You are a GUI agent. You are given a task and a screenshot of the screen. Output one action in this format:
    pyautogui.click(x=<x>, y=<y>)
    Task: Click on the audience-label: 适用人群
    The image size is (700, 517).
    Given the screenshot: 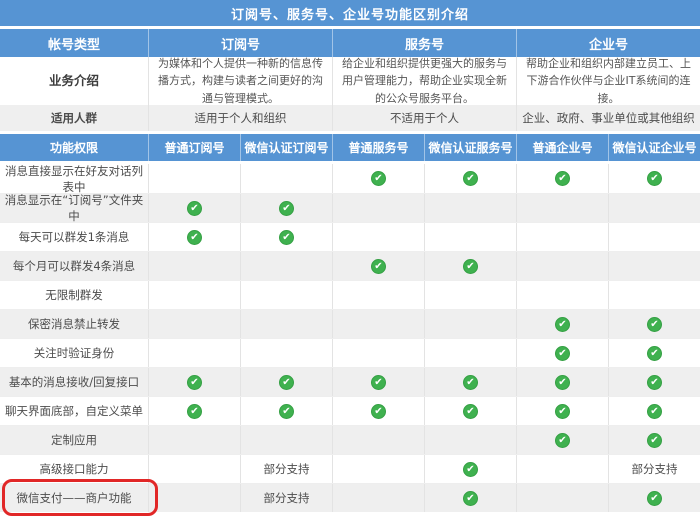 What is the action you would take?
    pyautogui.click(x=74, y=118)
    